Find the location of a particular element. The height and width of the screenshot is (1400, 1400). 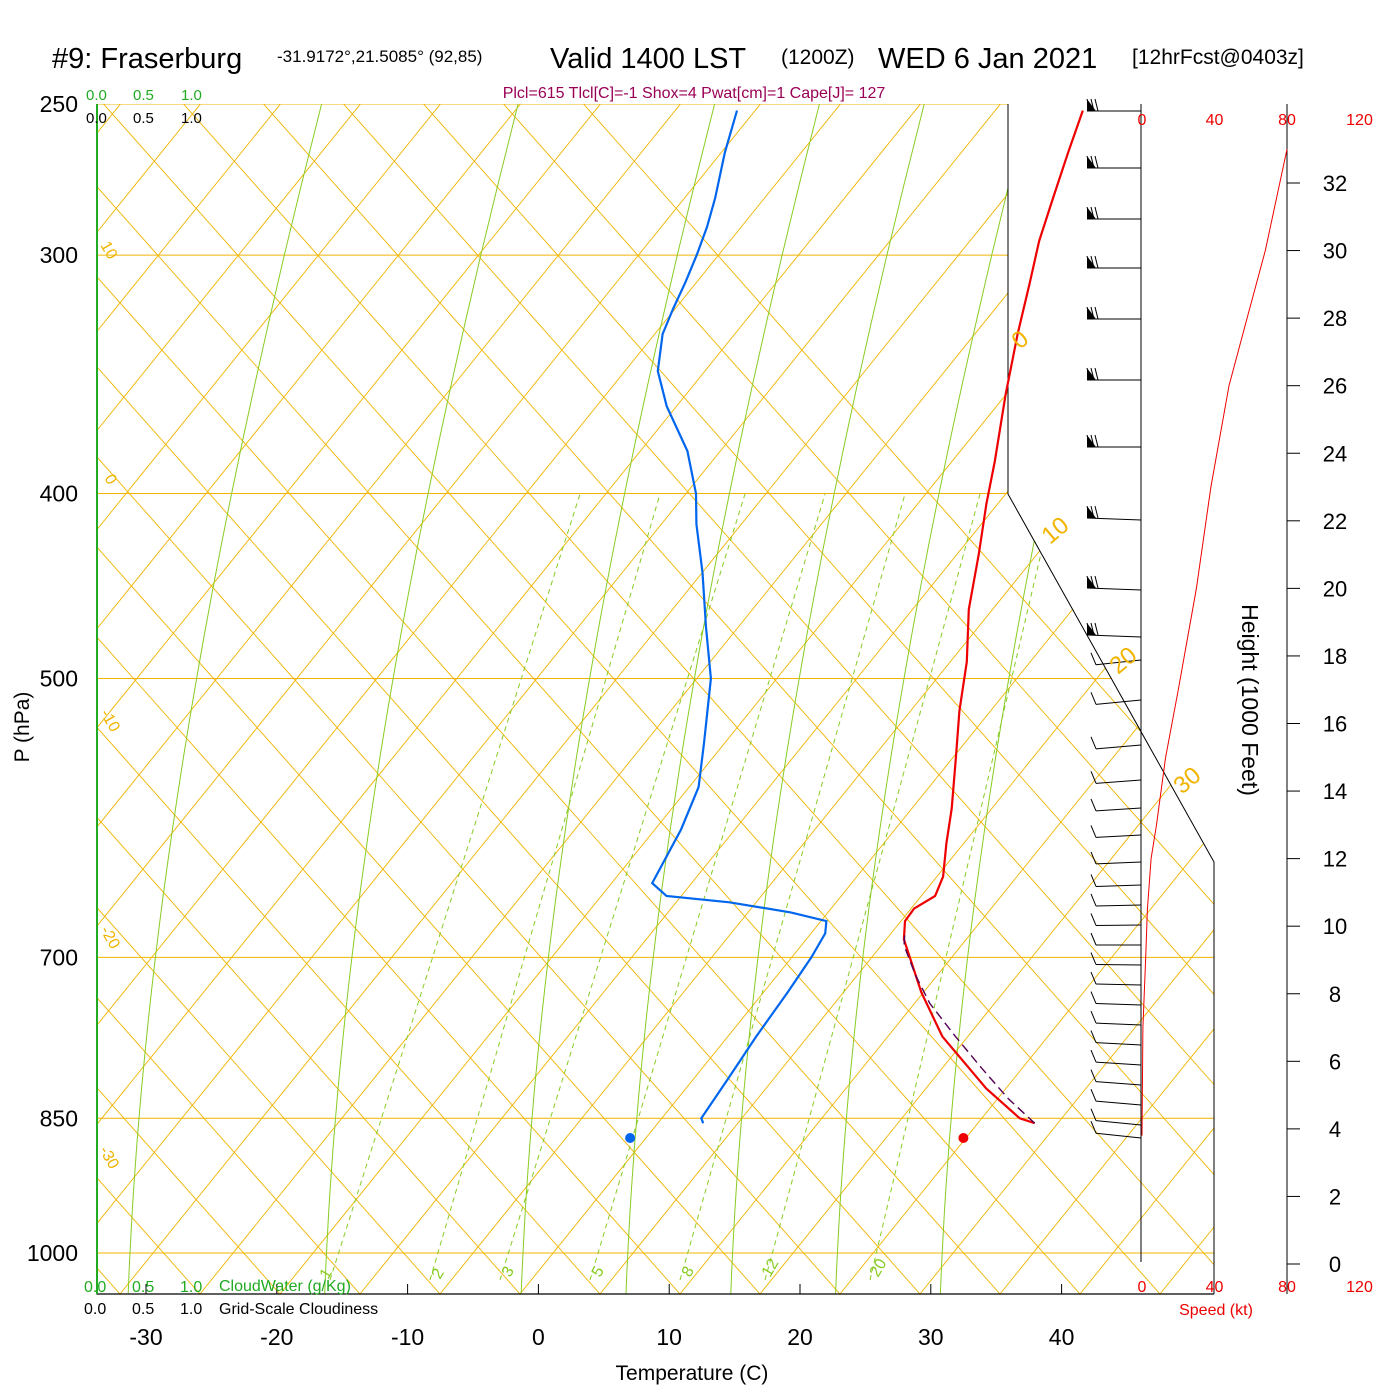

cloud-scale-top-green-0: 0.0 is located at coordinates (96, 95).